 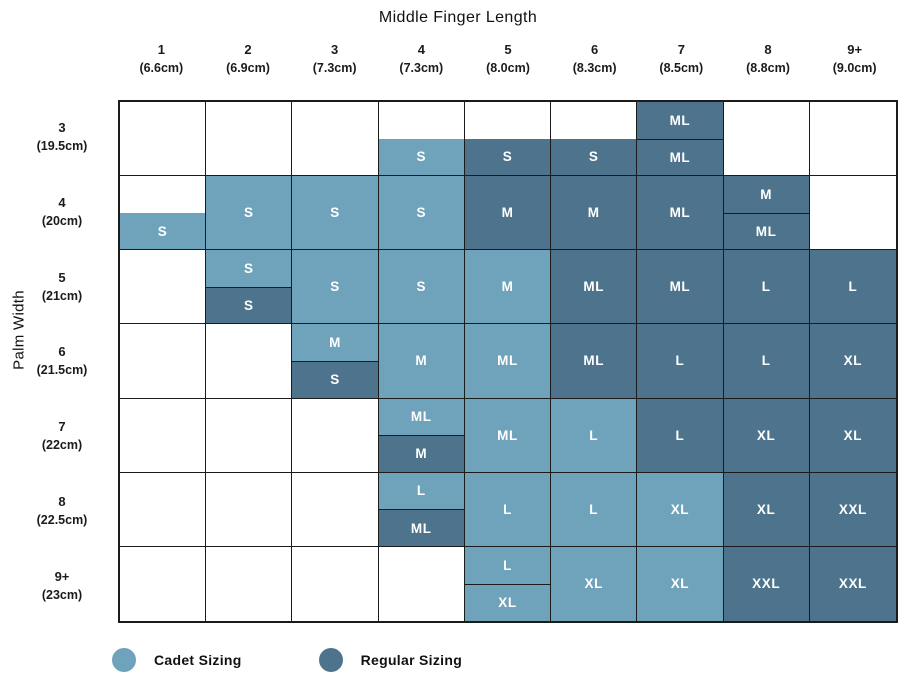 I want to click on row-header-7: 7 (22cm), so click(x=62, y=436).